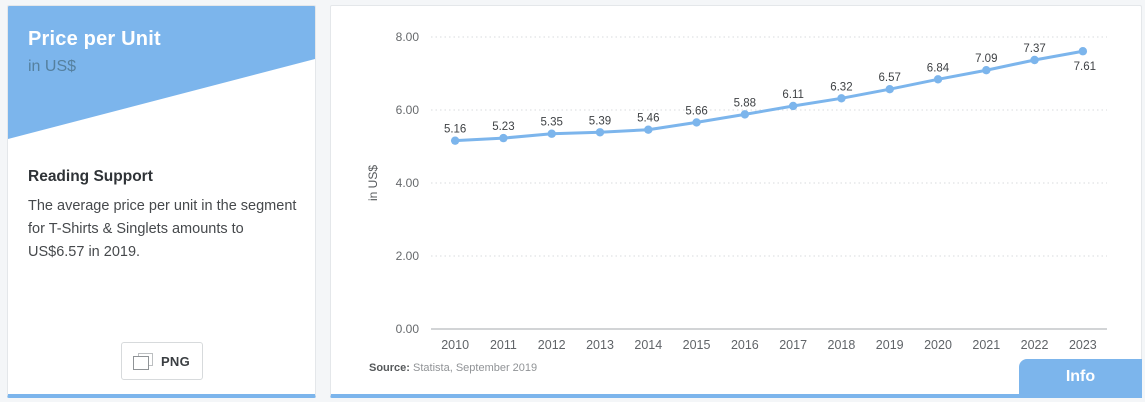 The height and width of the screenshot is (402, 1145). Describe the element at coordinates (52, 66) in the screenshot. I see `page-subtitle: in US$` at that location.